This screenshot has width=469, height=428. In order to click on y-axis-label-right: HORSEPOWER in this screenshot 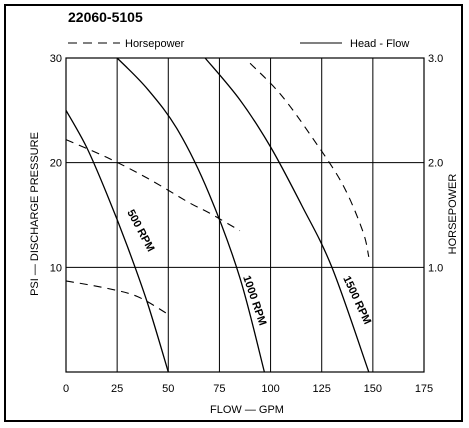, I will do `click(453, 214)`.